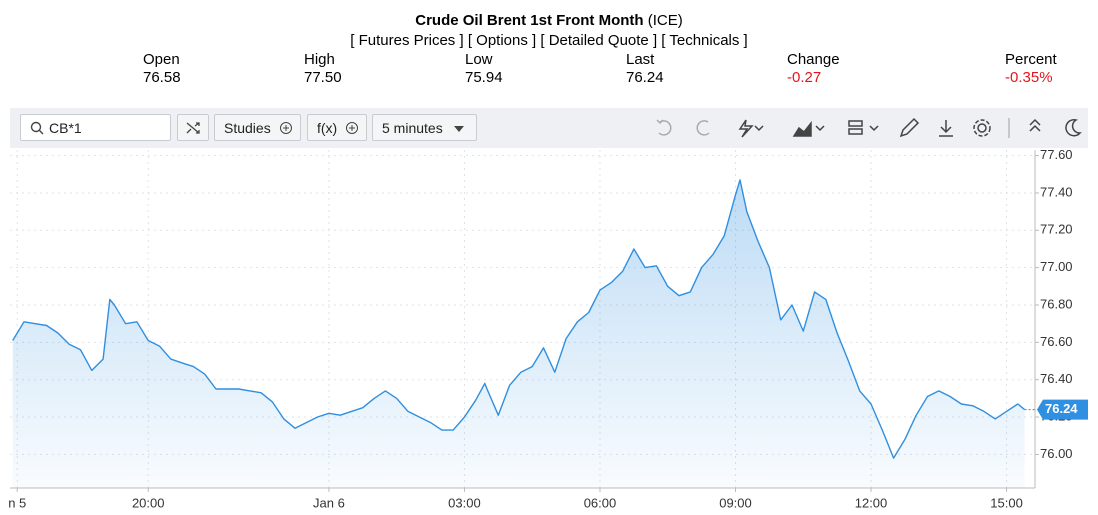 This screenshot has height=515, width=1098. What do you see at coordinates (660, 122) in the screenshot?
I see `undo-arrow` at bounding box center [660, 122].